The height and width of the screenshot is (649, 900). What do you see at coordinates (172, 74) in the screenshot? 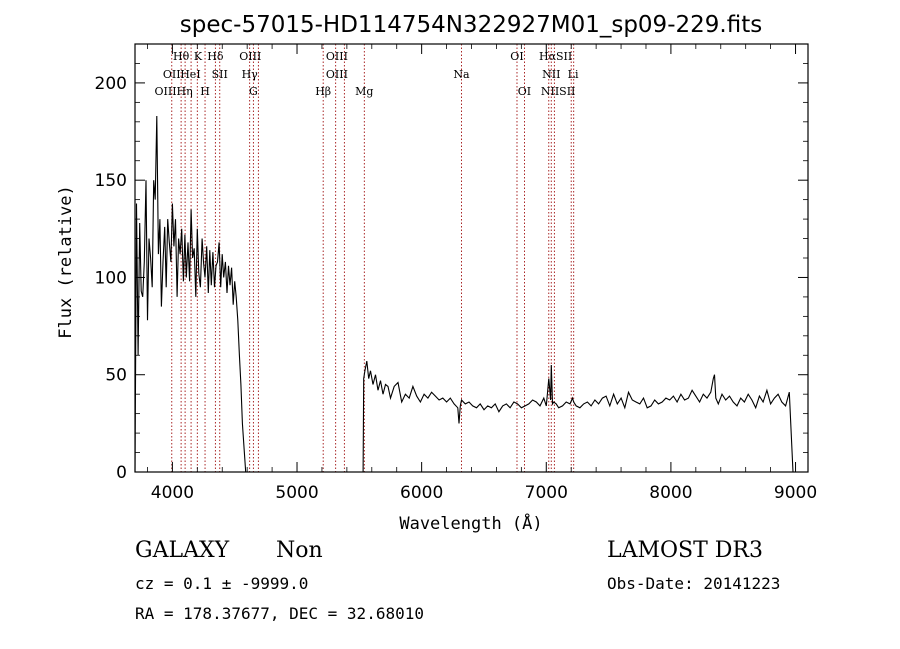
I see `line-label-row2-0: OII` at bounding box center [172, 74].